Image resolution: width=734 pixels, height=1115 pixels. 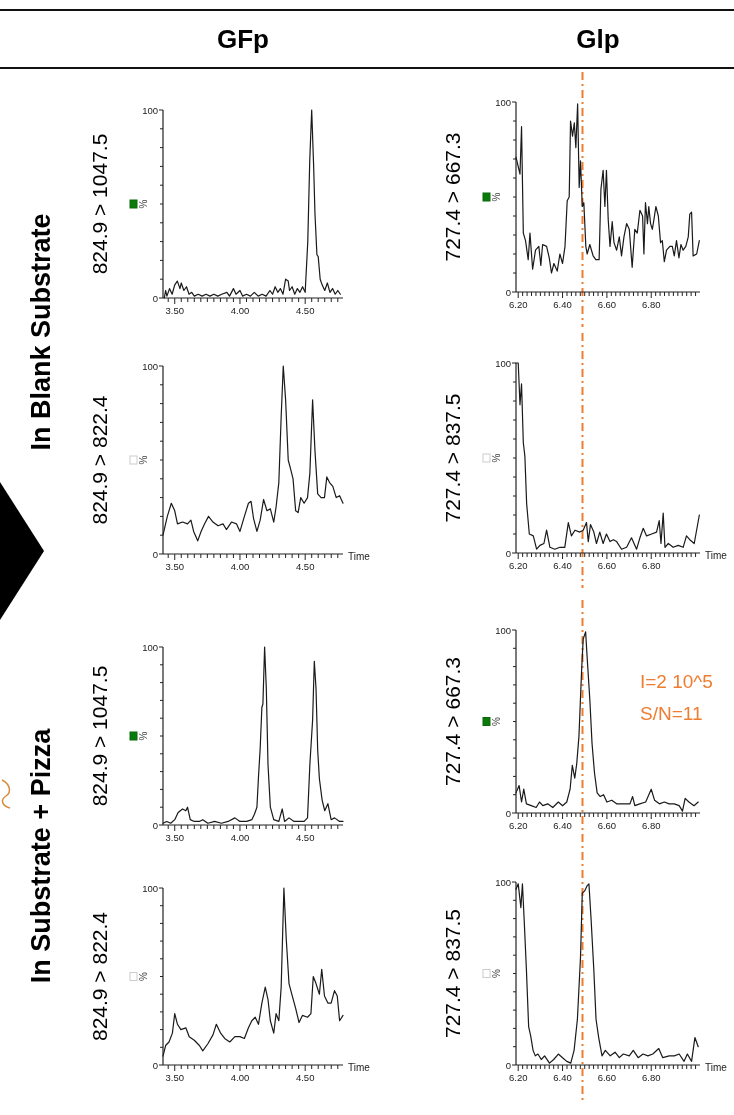 What do you see at coordinates (676, 681) in the screenshot?
I see `annotation: I=2 10^5` at bounding box center [676, 681].